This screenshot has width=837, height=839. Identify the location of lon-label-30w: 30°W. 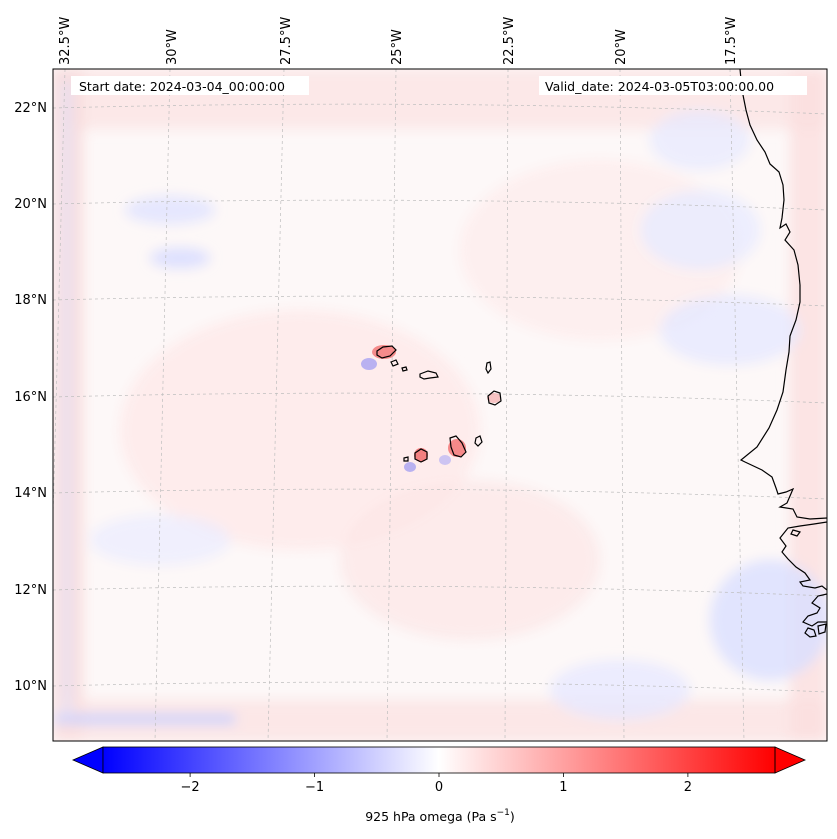
(172, 47).